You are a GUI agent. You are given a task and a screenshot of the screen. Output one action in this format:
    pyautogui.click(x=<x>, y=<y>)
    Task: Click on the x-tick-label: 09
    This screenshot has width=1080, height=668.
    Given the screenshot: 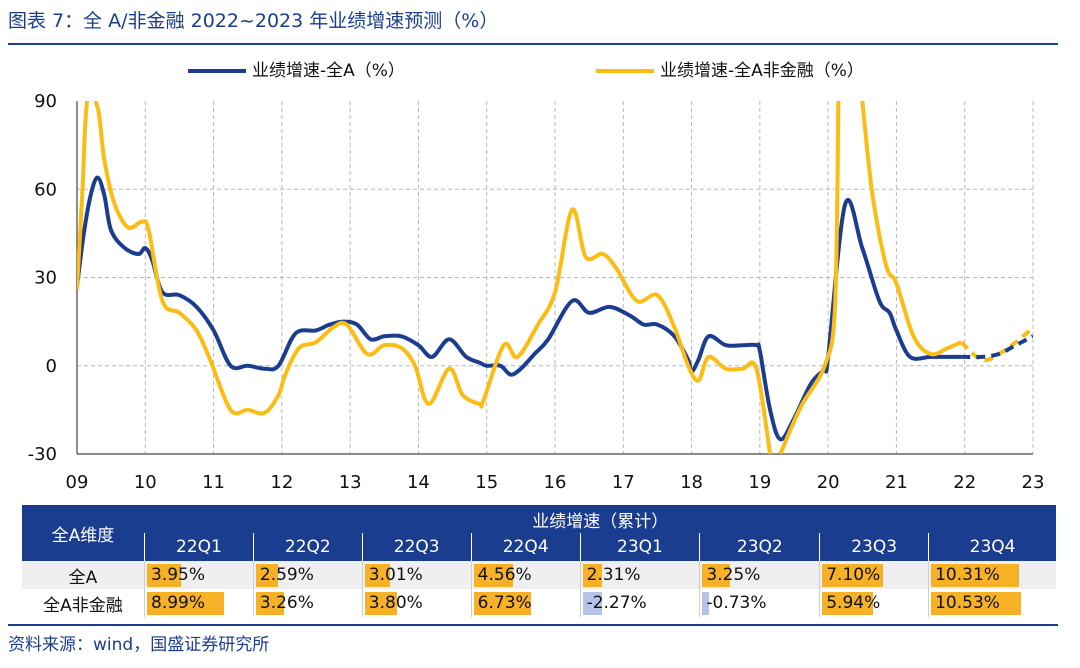 What is the action you would take?
    pyautogui.click(x=77, y=482)
    